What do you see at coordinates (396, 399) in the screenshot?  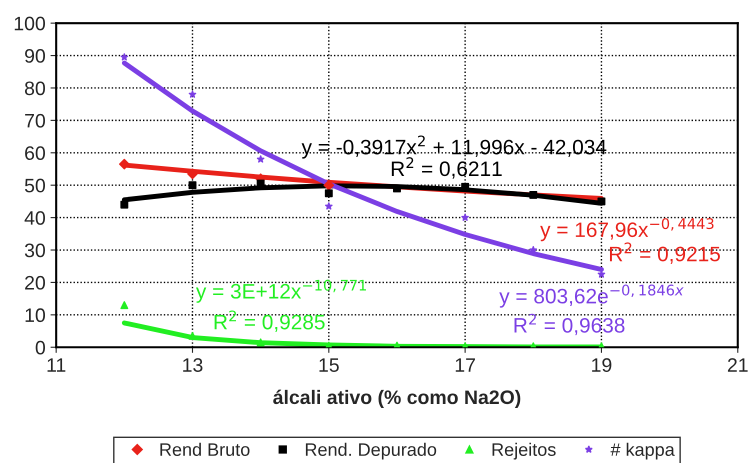 I see `x-axis-title: álcali ativo (% como Na2O)` at bounding box center [396, 399].